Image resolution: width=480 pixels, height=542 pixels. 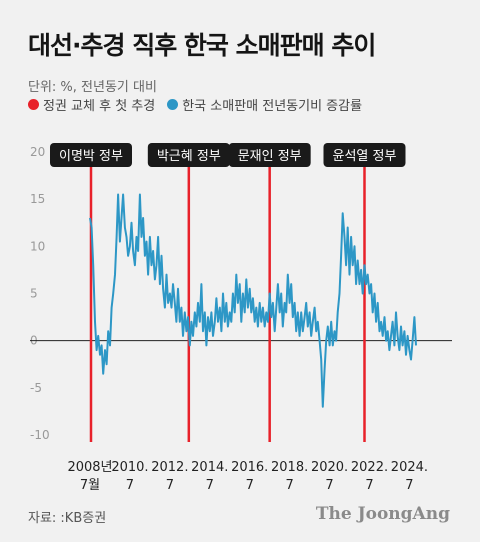 I want to click on event-label: 박근혜 정부, so click(x=189, y=156).